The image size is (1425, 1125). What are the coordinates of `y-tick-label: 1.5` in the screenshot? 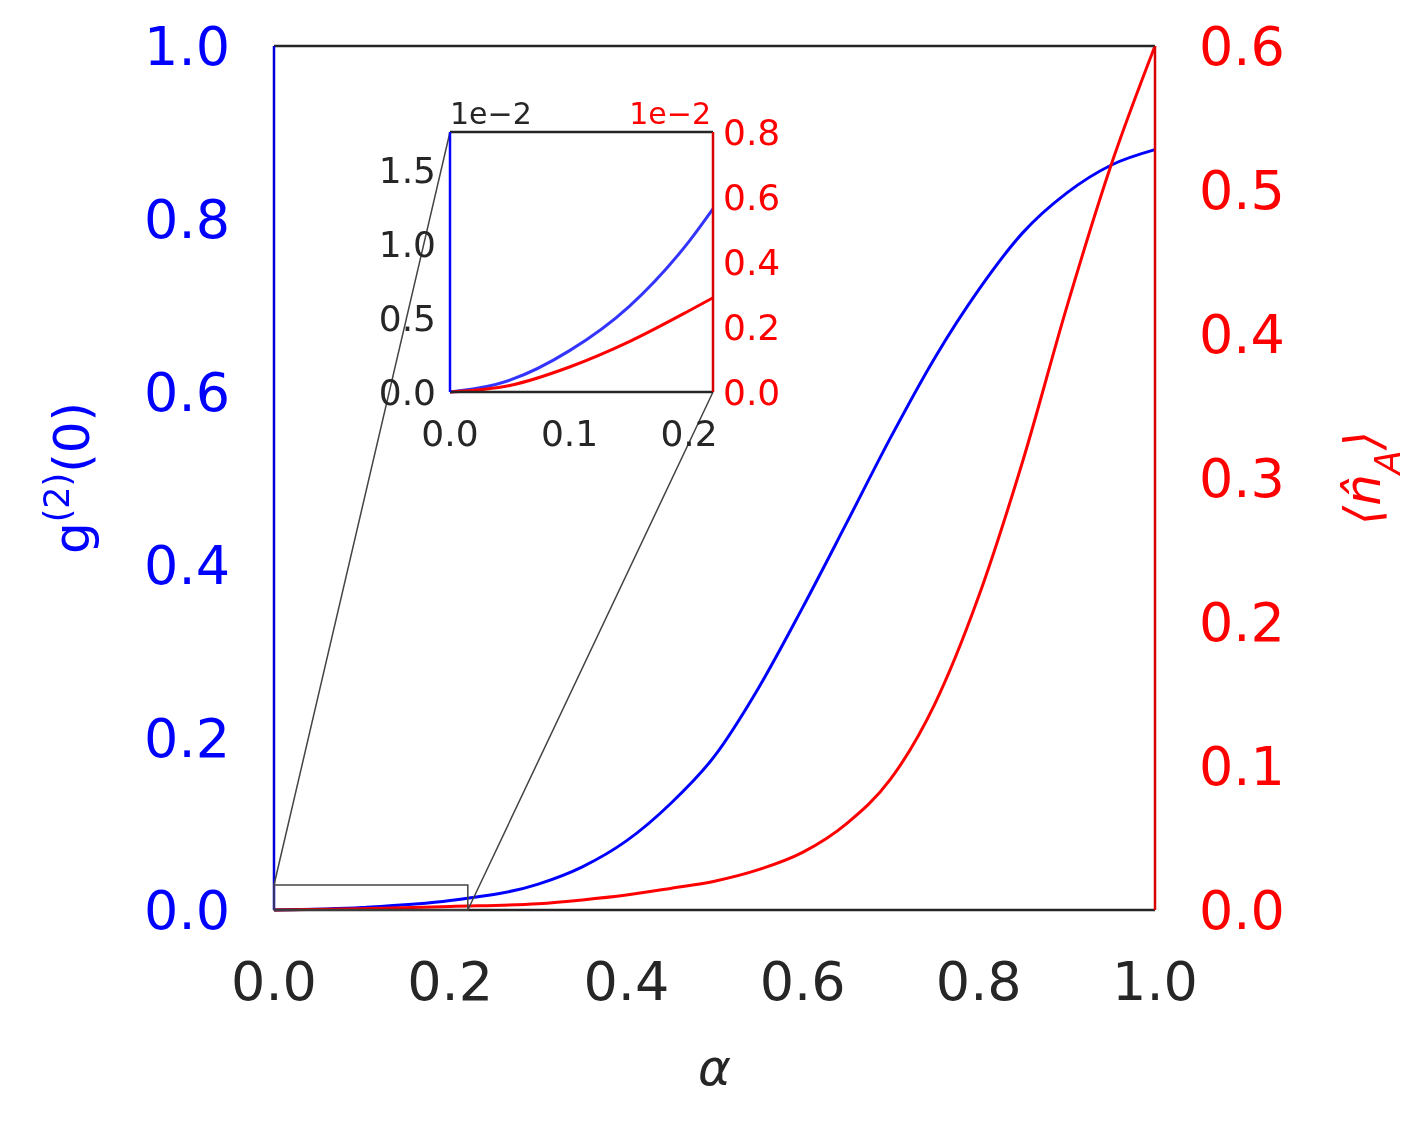 It's located at (407, 171).